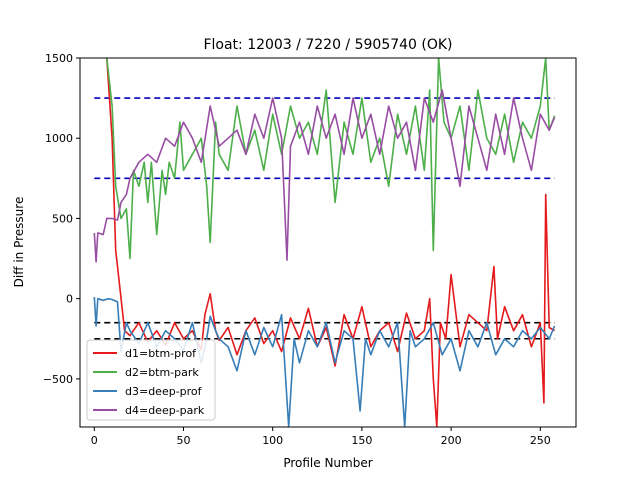  What do you see at coordinates (164, 391) in the screenshot?
I see `legend-entry: d3=deep-prof` at bounding box center [164, 391].